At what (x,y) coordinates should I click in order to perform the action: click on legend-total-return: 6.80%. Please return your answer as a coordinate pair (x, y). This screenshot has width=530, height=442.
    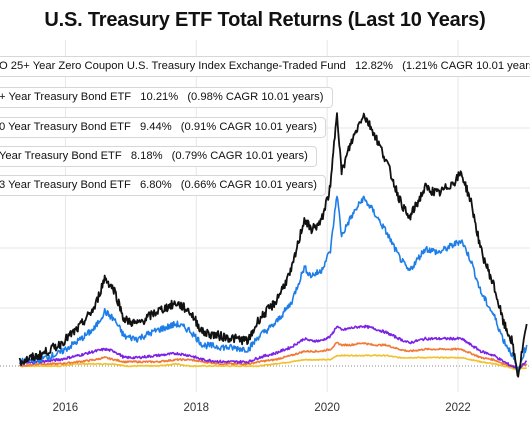
    Looking at the image, I should click on (155, 185).